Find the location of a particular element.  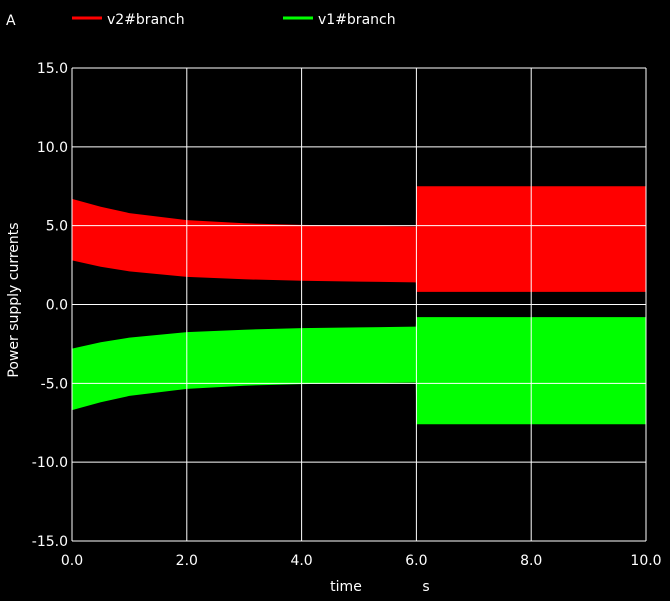

y-tick-label: 0.0 is located at coordinates (57, 306).